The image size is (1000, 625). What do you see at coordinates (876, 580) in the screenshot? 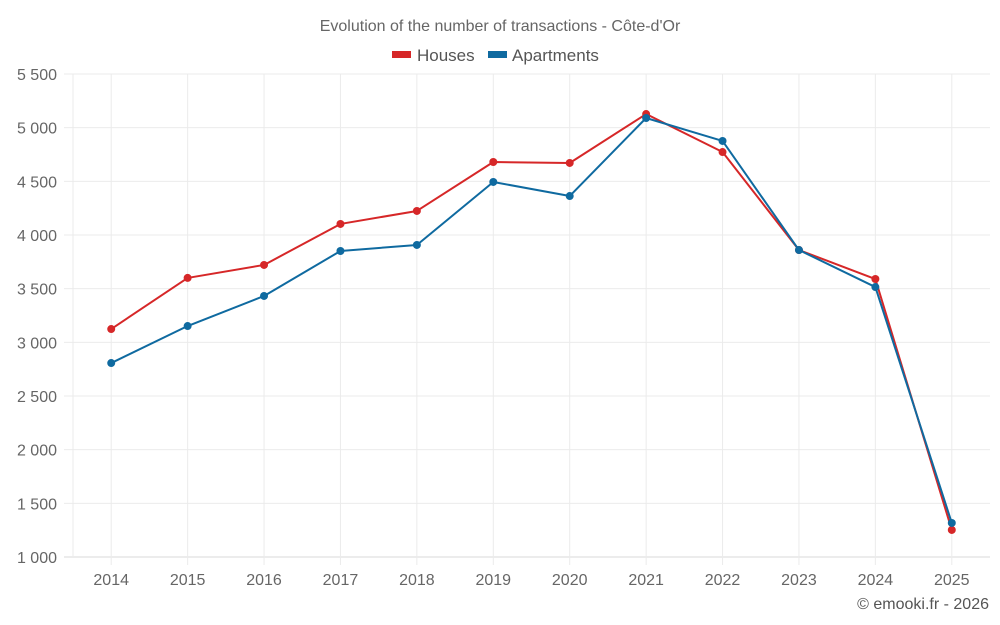
I see `x-tick-label: 2024` at bounding box center [876, 580].